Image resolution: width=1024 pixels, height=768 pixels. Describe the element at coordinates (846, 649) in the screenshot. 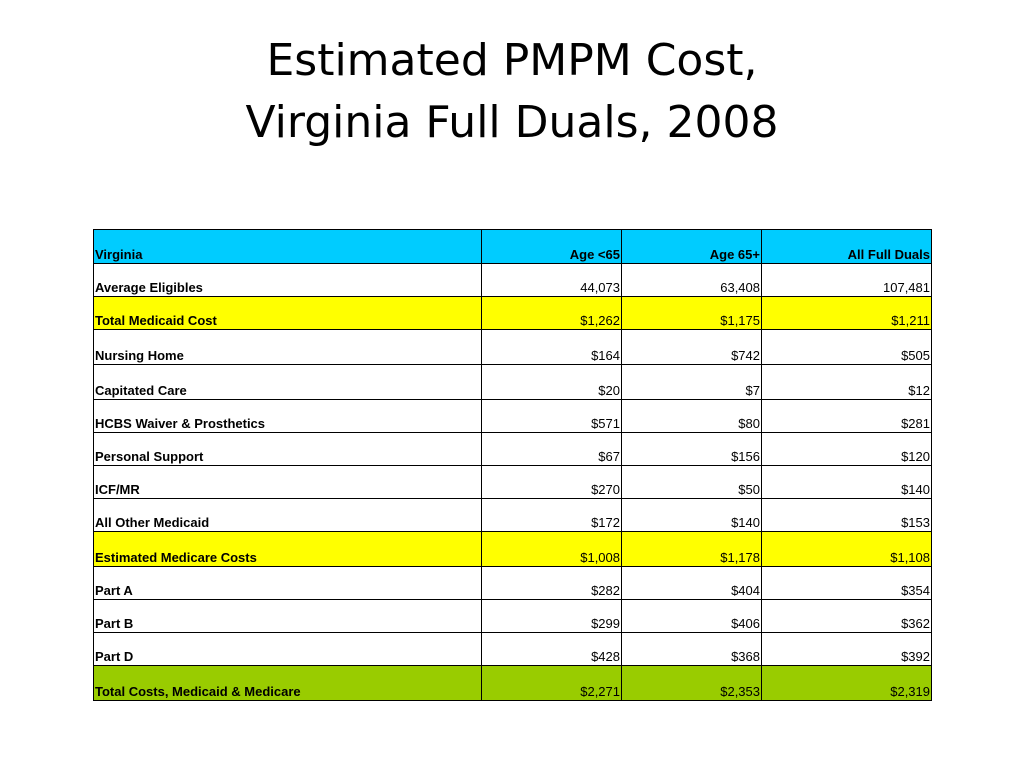

I see `row-value: $392` at that location.